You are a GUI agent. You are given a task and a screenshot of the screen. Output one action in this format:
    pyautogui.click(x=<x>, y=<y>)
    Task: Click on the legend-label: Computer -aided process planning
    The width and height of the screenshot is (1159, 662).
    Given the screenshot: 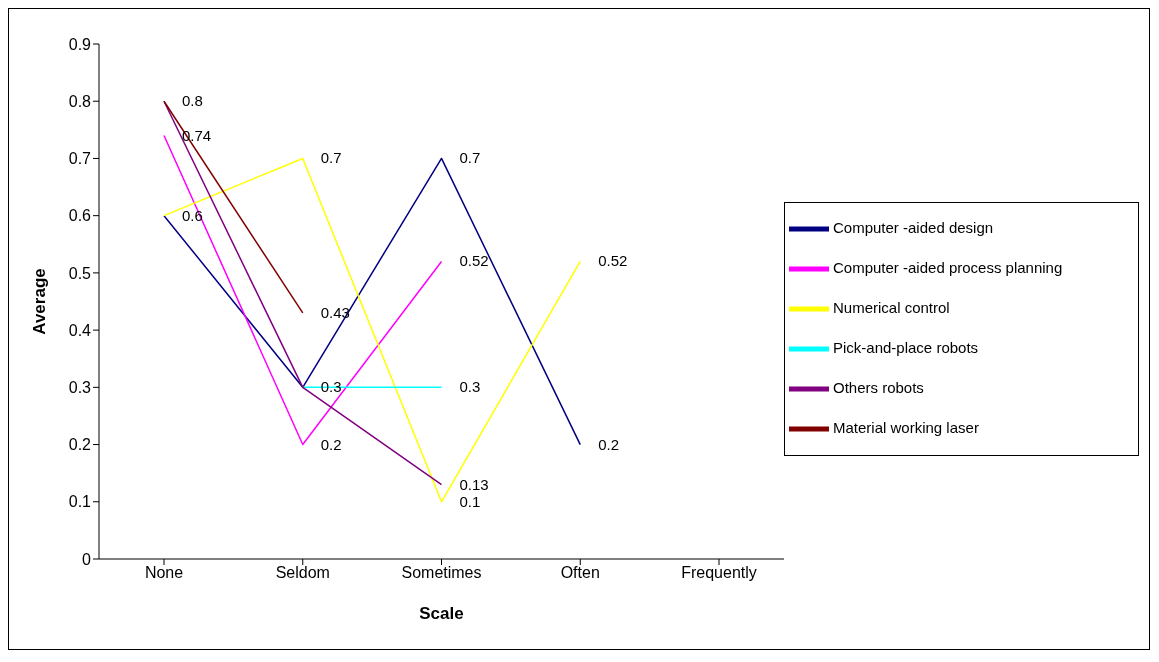 What is the action you would take?
    pyautogui.click(x=948, y=267)
    